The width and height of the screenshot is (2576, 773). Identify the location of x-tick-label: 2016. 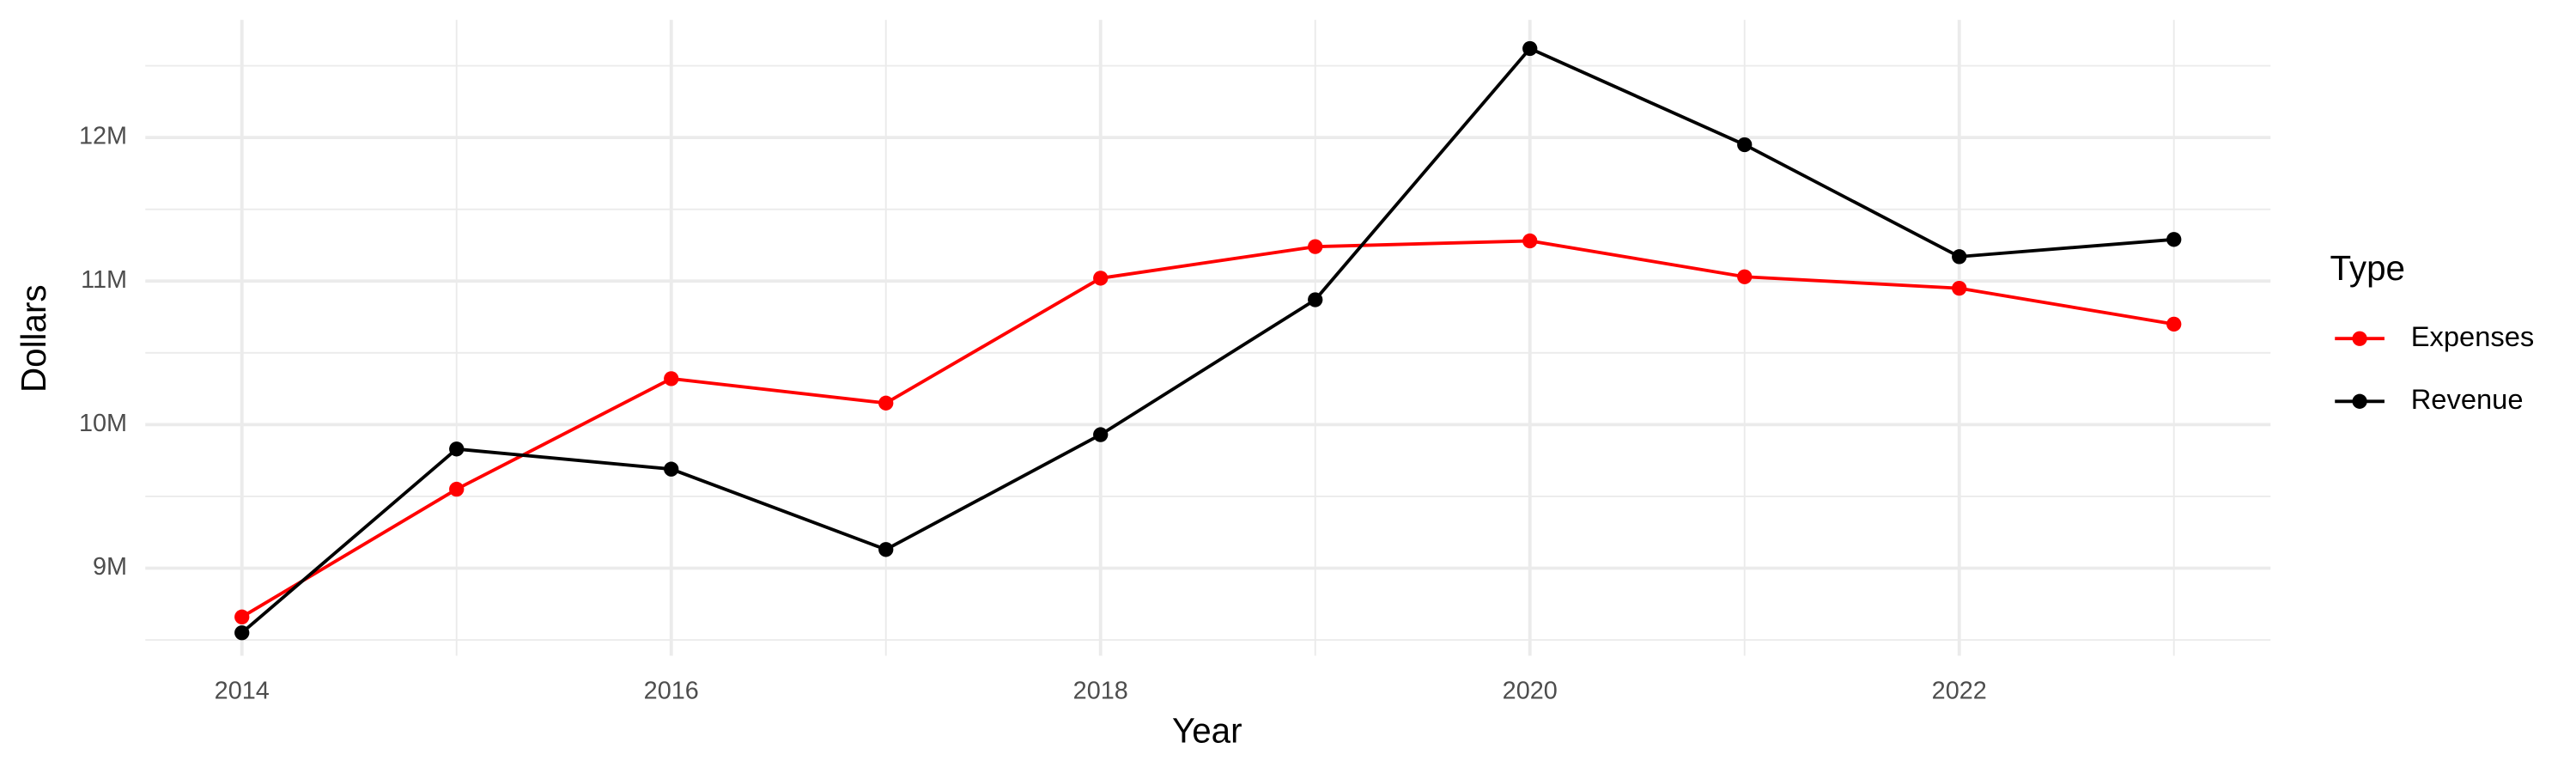
(671, 690).